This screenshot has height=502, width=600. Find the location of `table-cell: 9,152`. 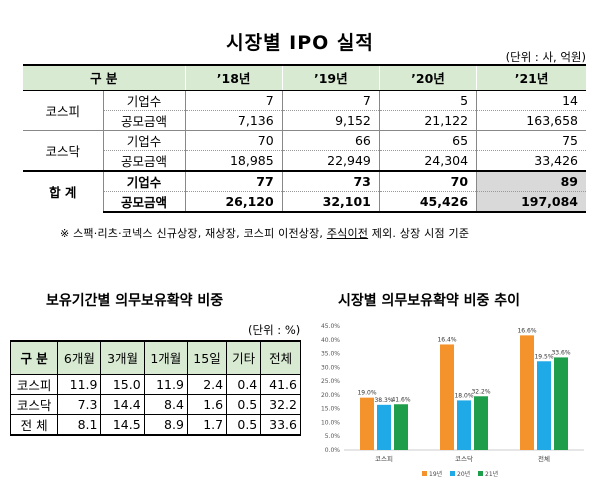

table-cell: 9,152 is located at coordinates (330, 119).